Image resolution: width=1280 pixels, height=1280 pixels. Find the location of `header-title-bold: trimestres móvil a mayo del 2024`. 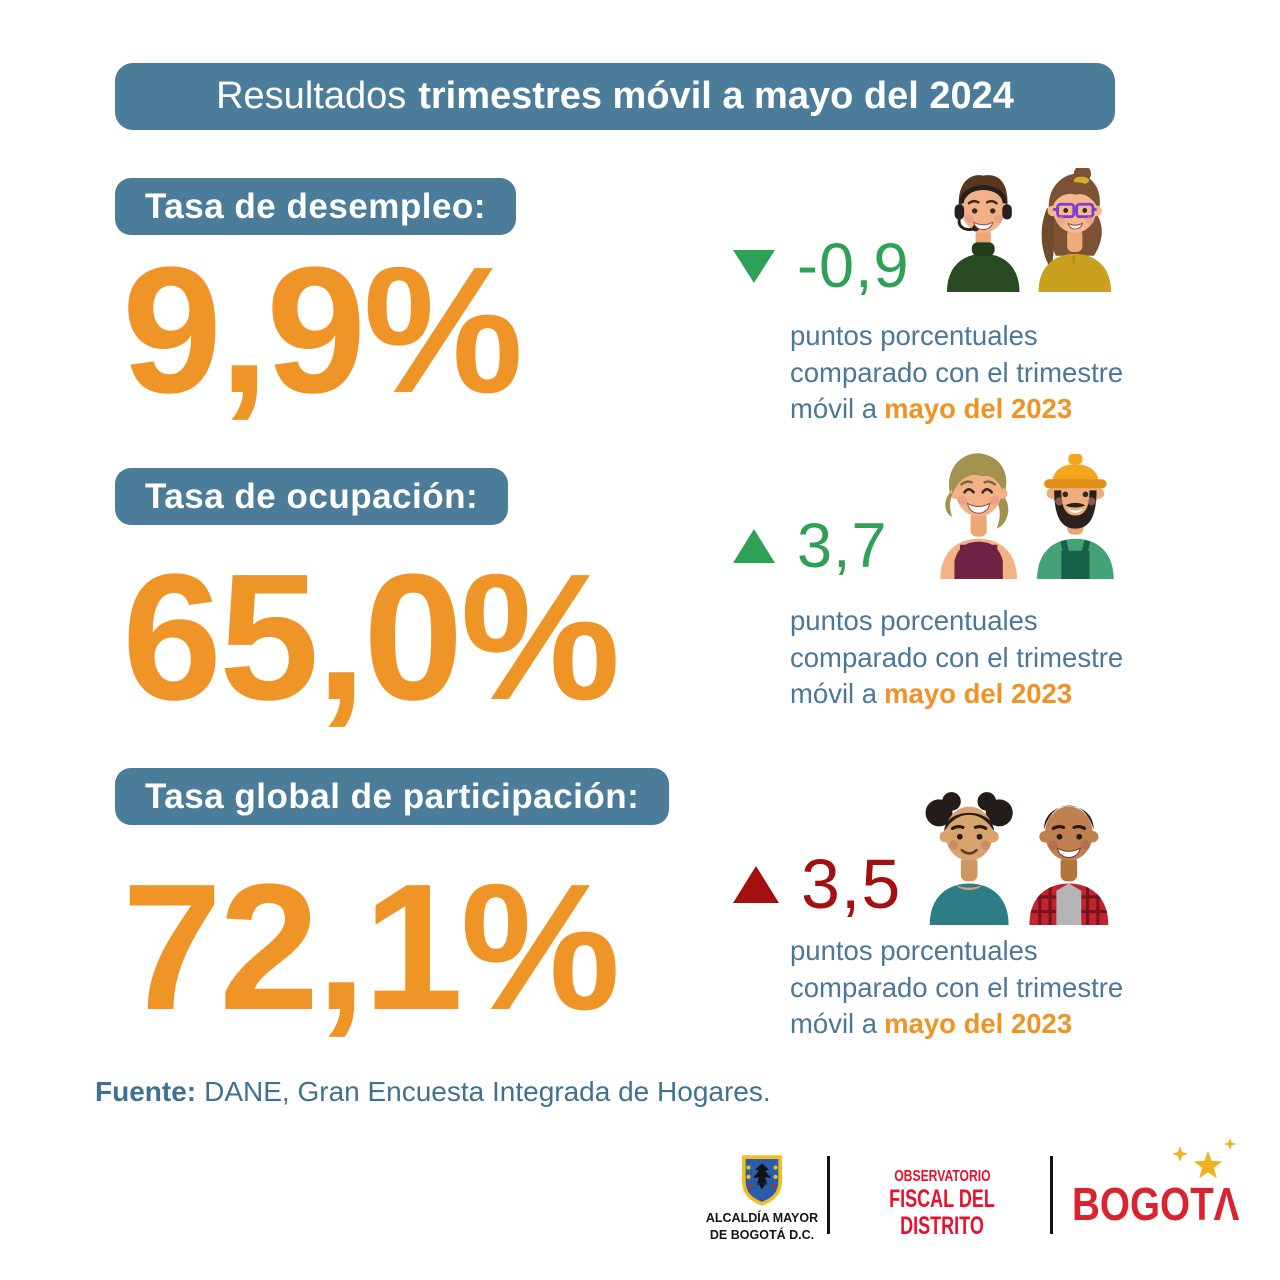

header-title-bold: trimestres móvil a mayo del 2024 is located at coordinates (716, 96).